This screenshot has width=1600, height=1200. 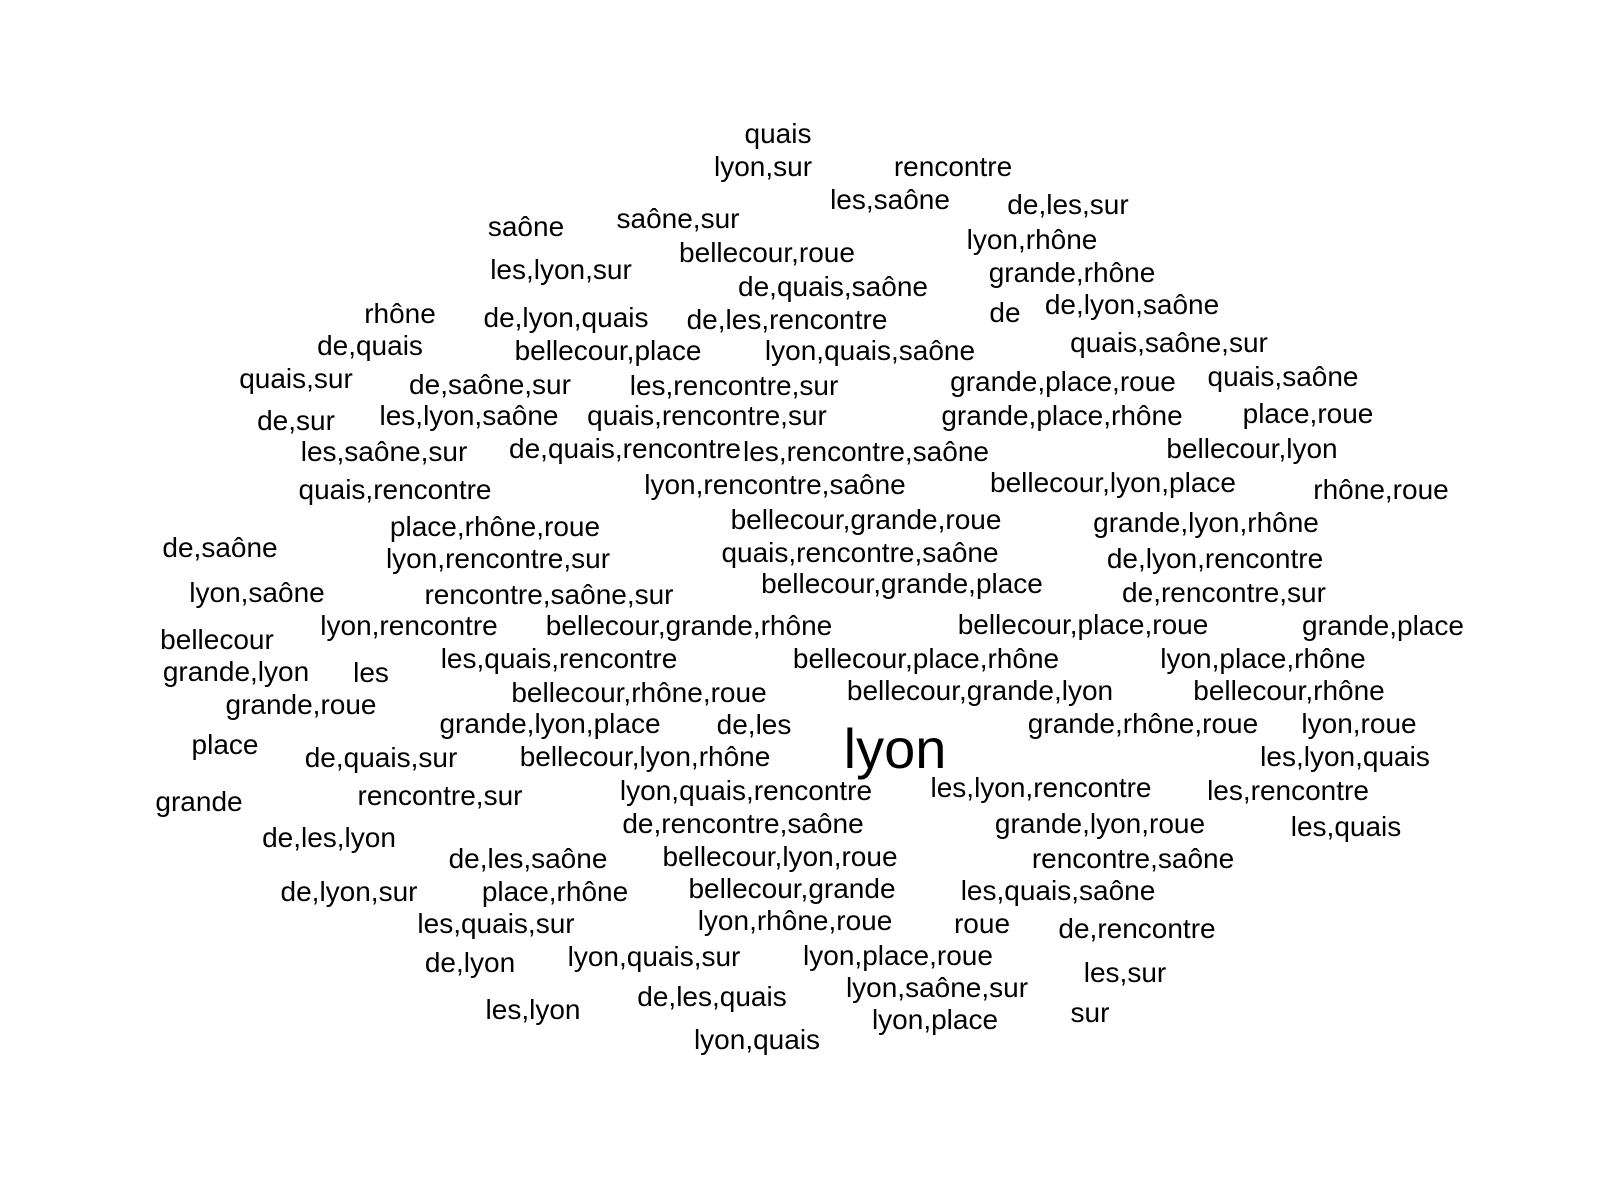 What do you see at coordinates (689, 625) in the screenshot?
I see `word-cloud-word: bellecour,grande,rhône` at bounding box center [689, 625].